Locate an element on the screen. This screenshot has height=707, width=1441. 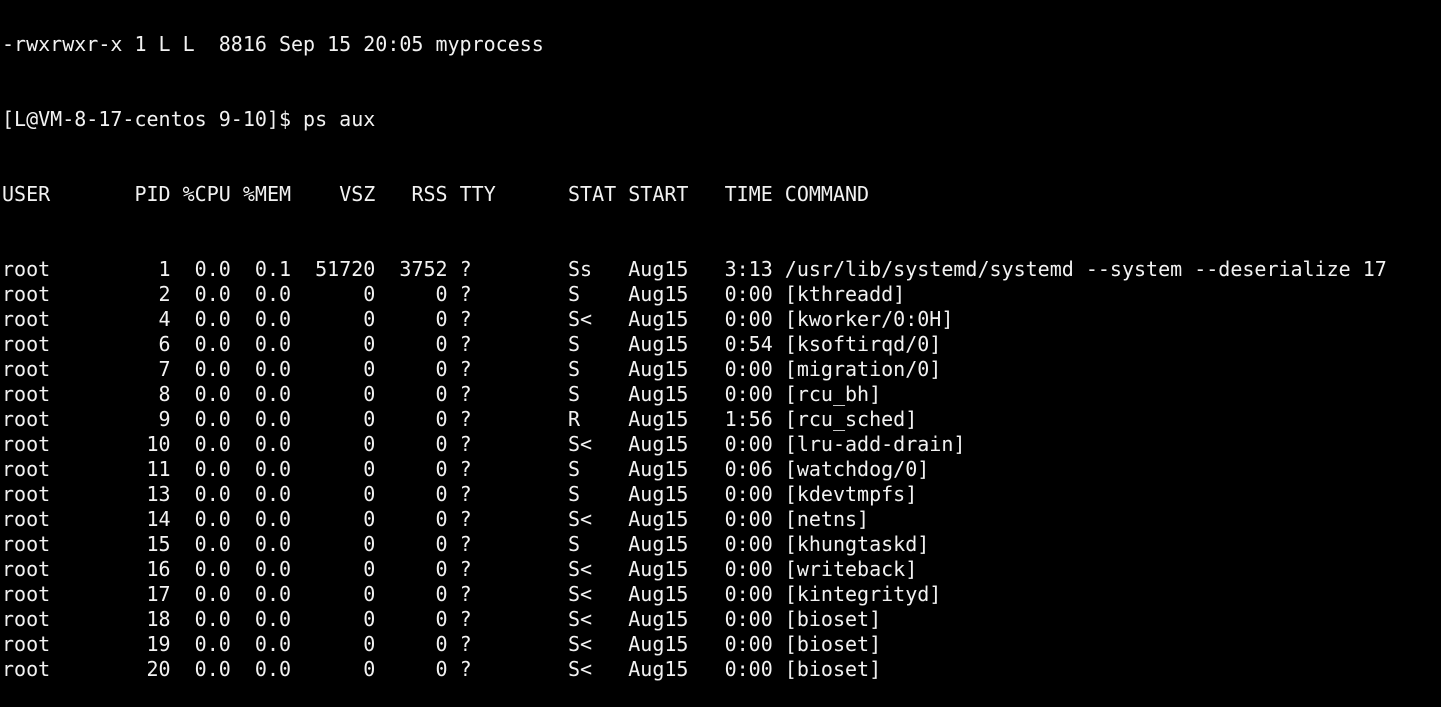
cell-command: [ksoftirqd/0] is located at coordinates (863, 344).